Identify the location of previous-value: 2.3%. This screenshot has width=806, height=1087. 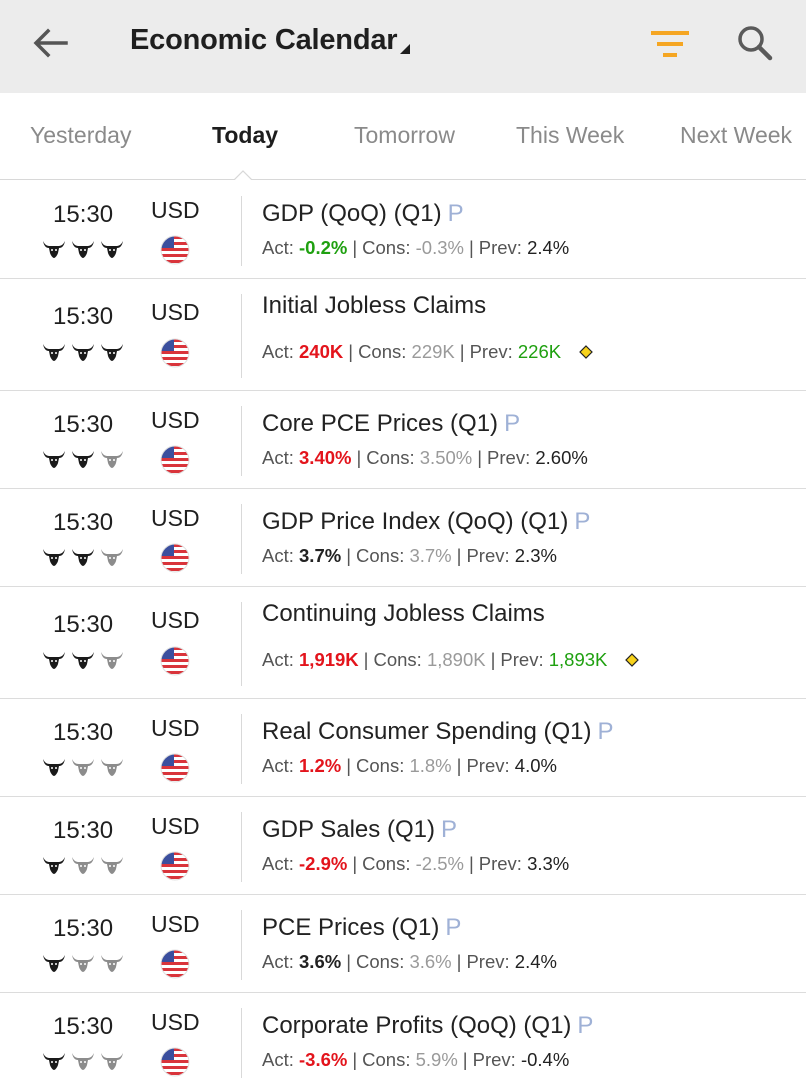
(535, 555).